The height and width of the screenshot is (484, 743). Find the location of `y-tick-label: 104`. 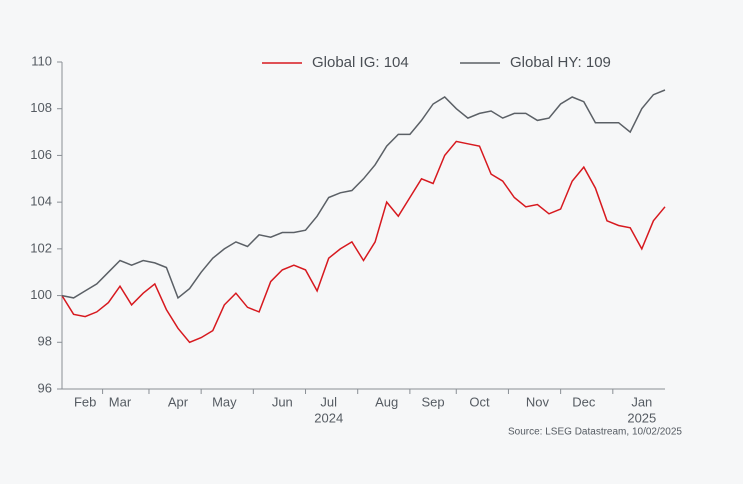

y-tick-label: 104 is located at coordinates (41, 201).